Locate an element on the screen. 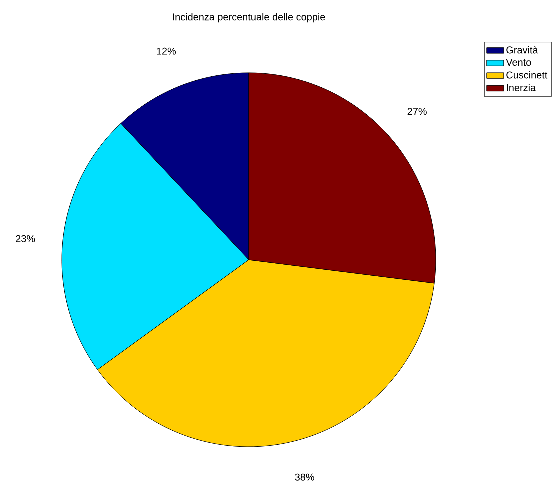 The width and height of the screenshot is (558, 484). legend-label: Vento is located at coordinates (519, 62).